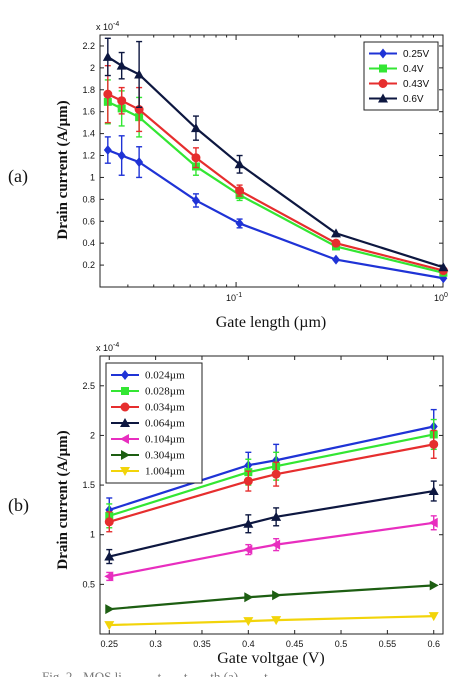 This screenshot has height=677, width=474. Describe the element at coordinates (110, 644) in the screenshot. I see `x-tick-label: 0.25` at that location.